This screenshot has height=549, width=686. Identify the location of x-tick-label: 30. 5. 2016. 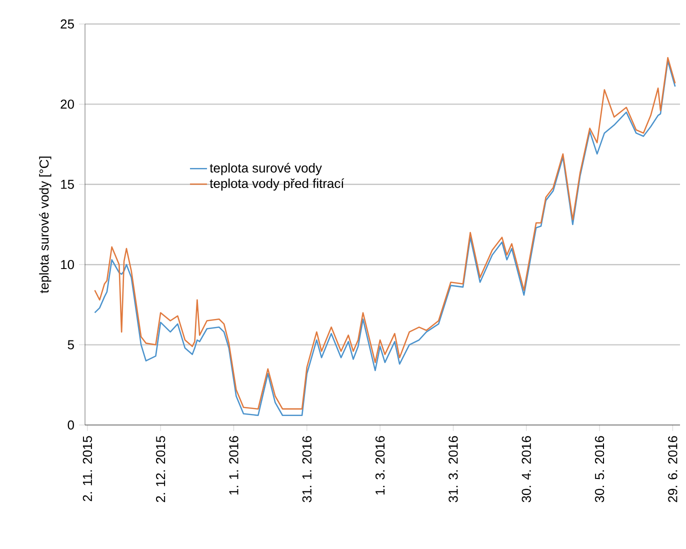
(599, 469).